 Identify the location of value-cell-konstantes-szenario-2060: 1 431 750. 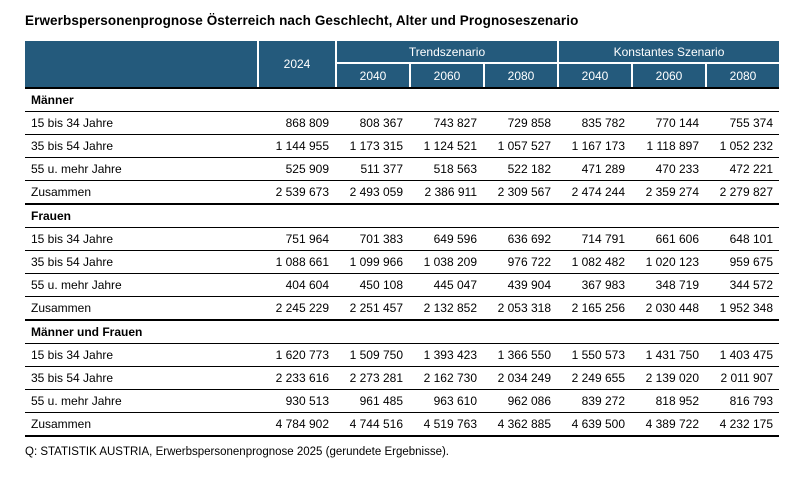
(672, 355).